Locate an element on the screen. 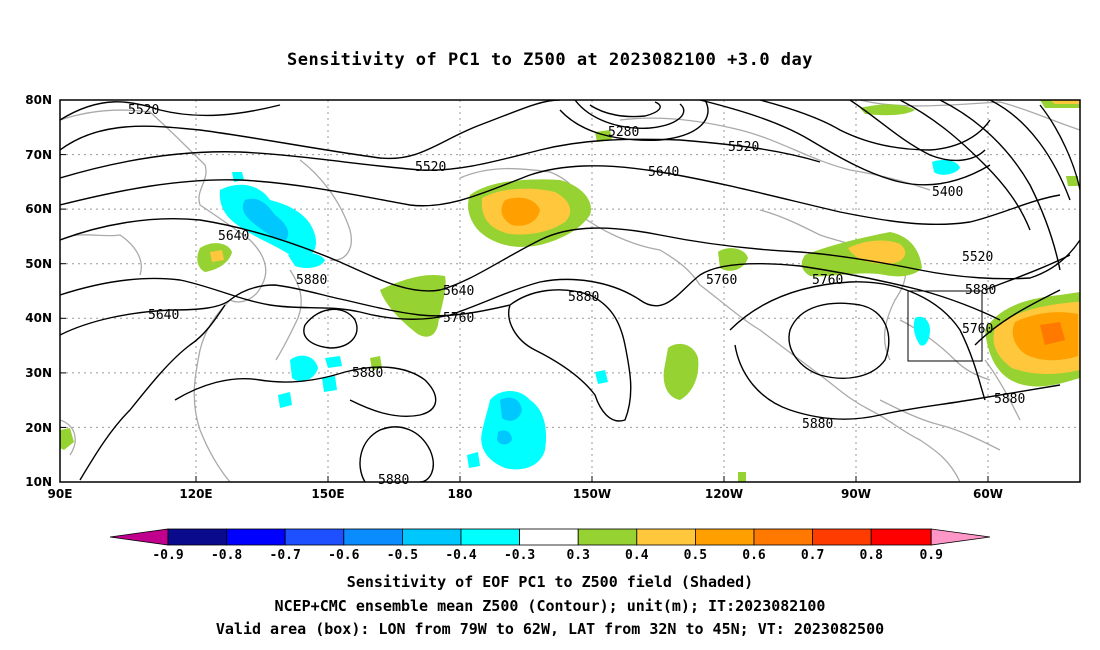 The height and width of the screenshot is (650, 1100). lat-label: 40N is located at coordinates (38, 318).